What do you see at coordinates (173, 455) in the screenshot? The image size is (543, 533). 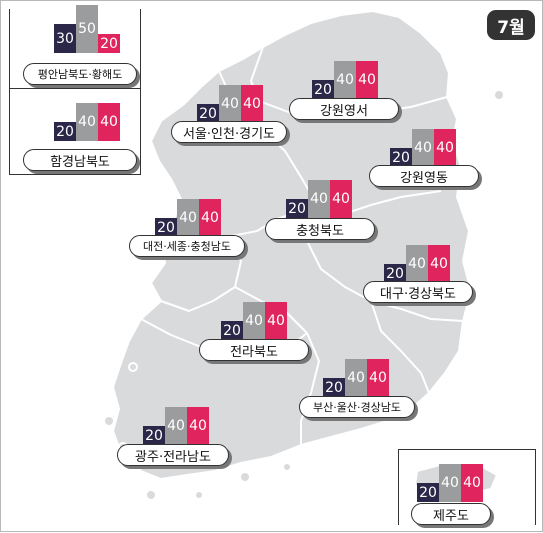 I see `region-label: 광주·전라남도` at bounding box center [173, 455].